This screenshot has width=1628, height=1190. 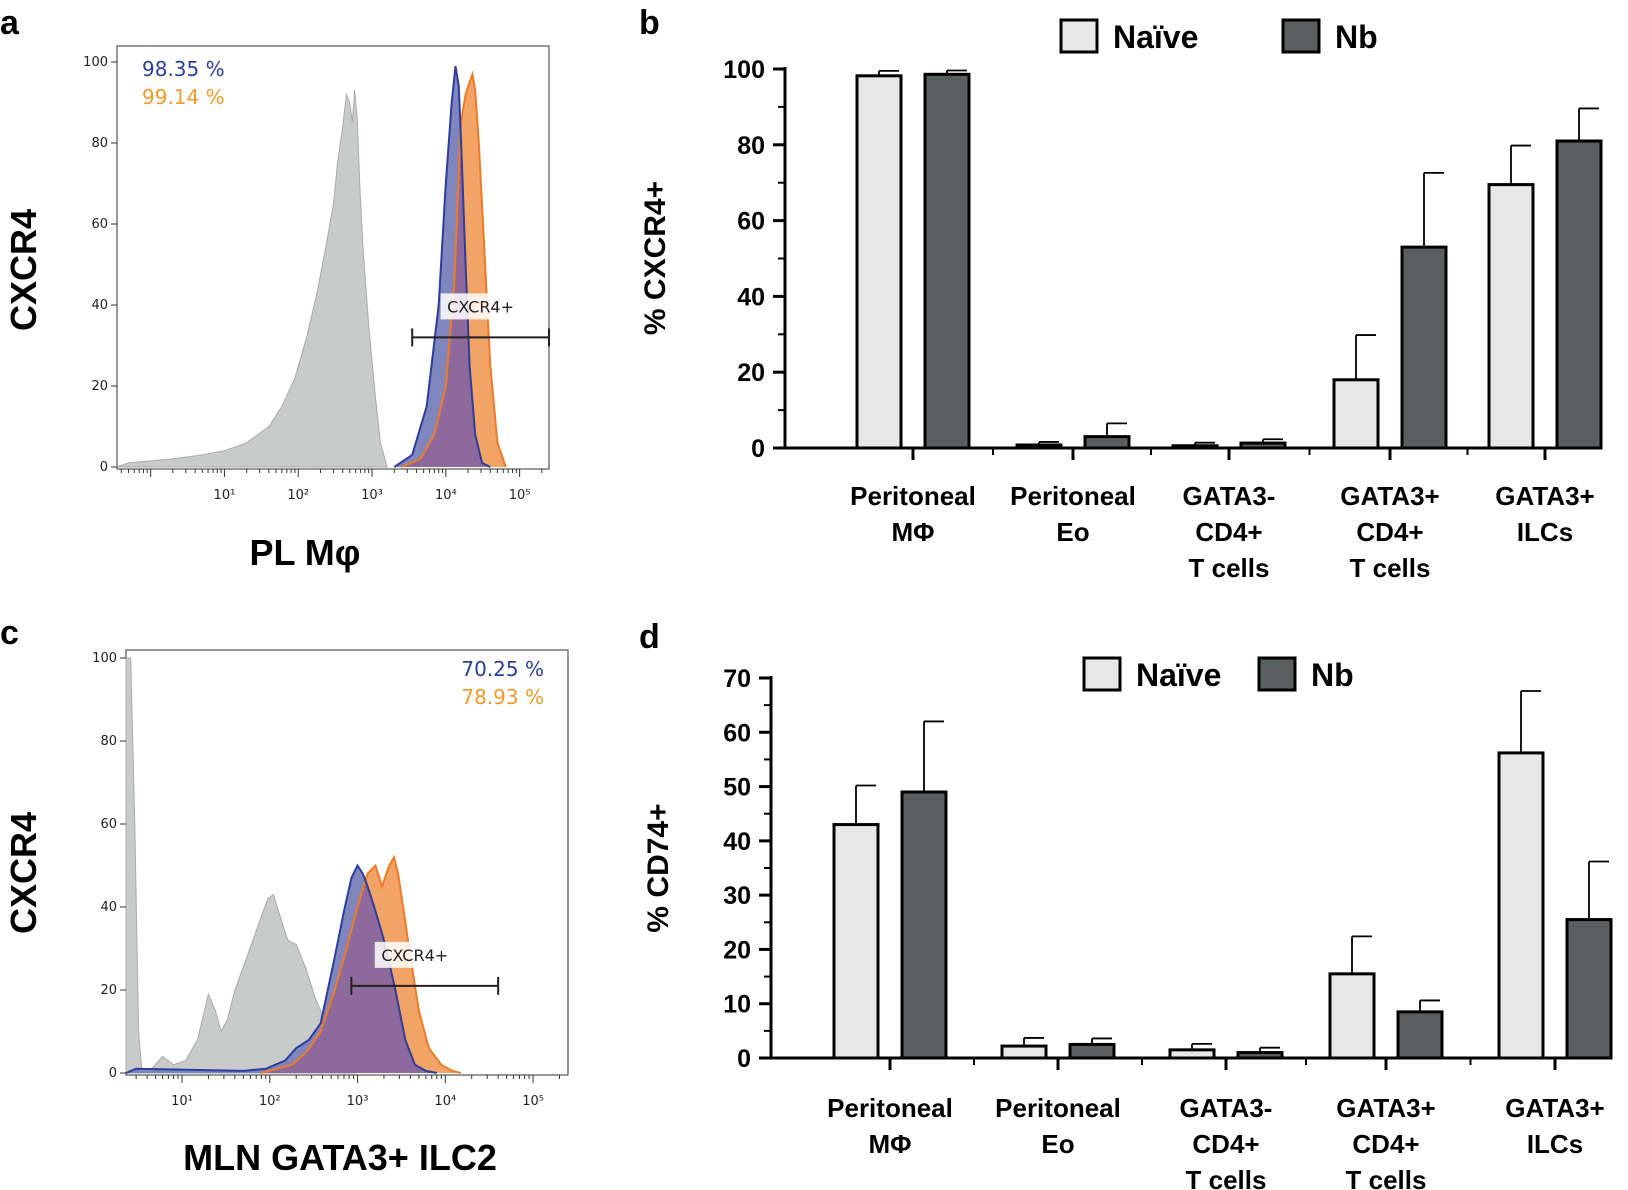 What do you see at coordinates (349, 969) in the screenshot?
I see `histogram-overlap` at bounding box center [349, 969].